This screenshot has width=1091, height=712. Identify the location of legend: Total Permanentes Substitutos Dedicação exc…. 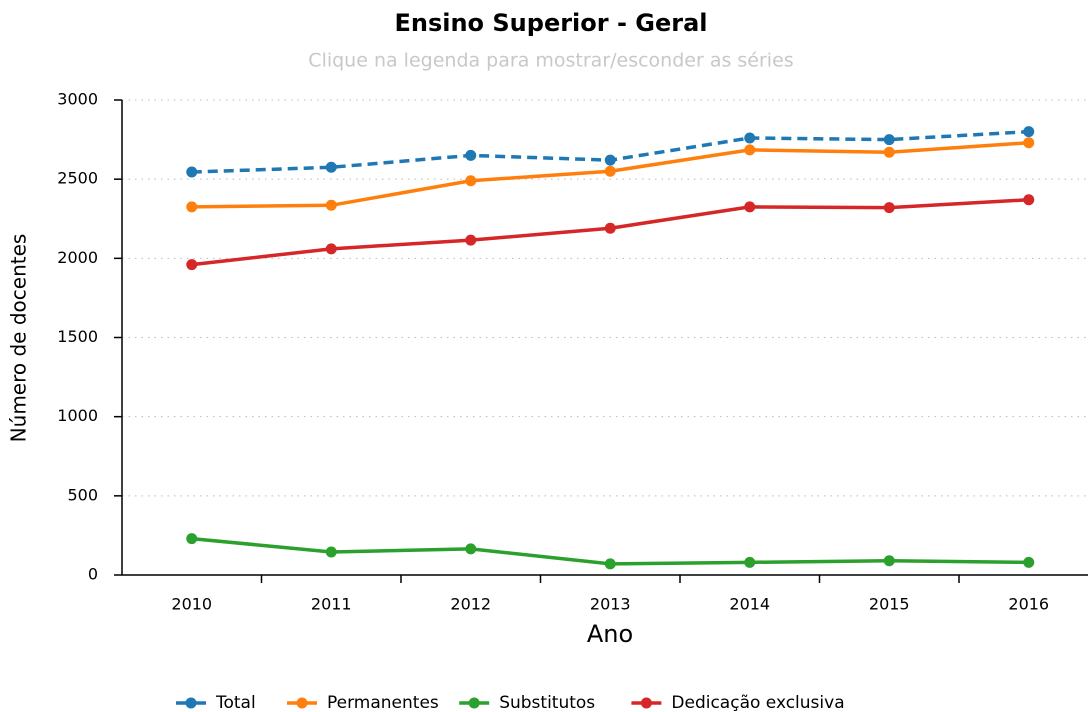
(510, 702).